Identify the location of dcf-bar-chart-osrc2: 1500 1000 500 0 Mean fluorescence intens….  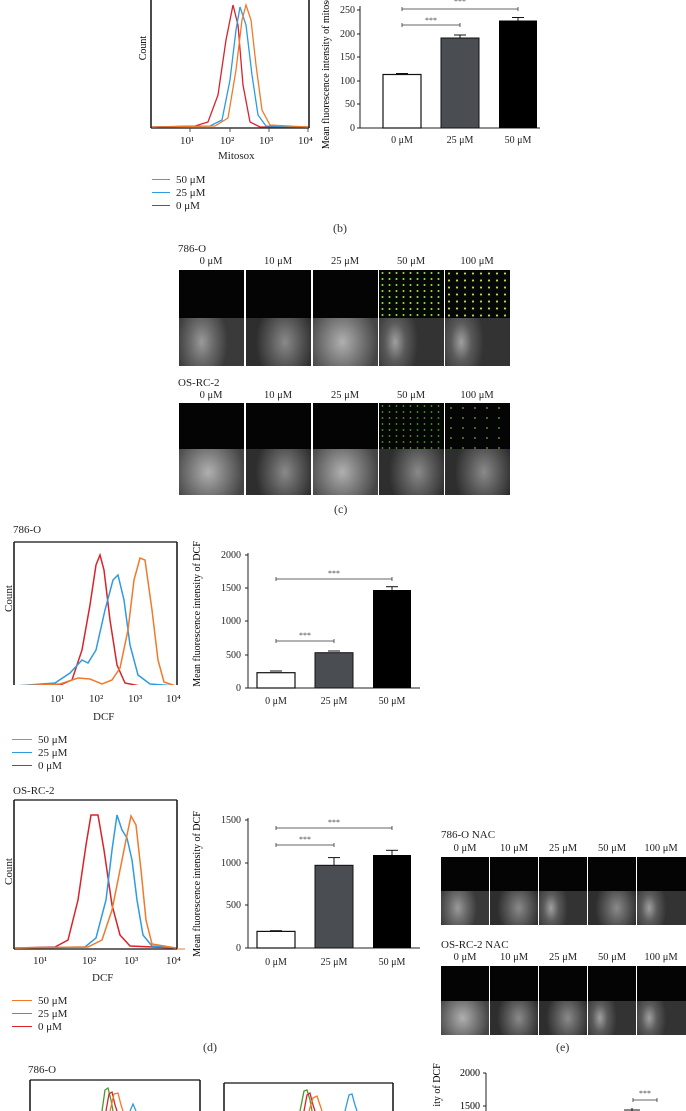
(306, 889).